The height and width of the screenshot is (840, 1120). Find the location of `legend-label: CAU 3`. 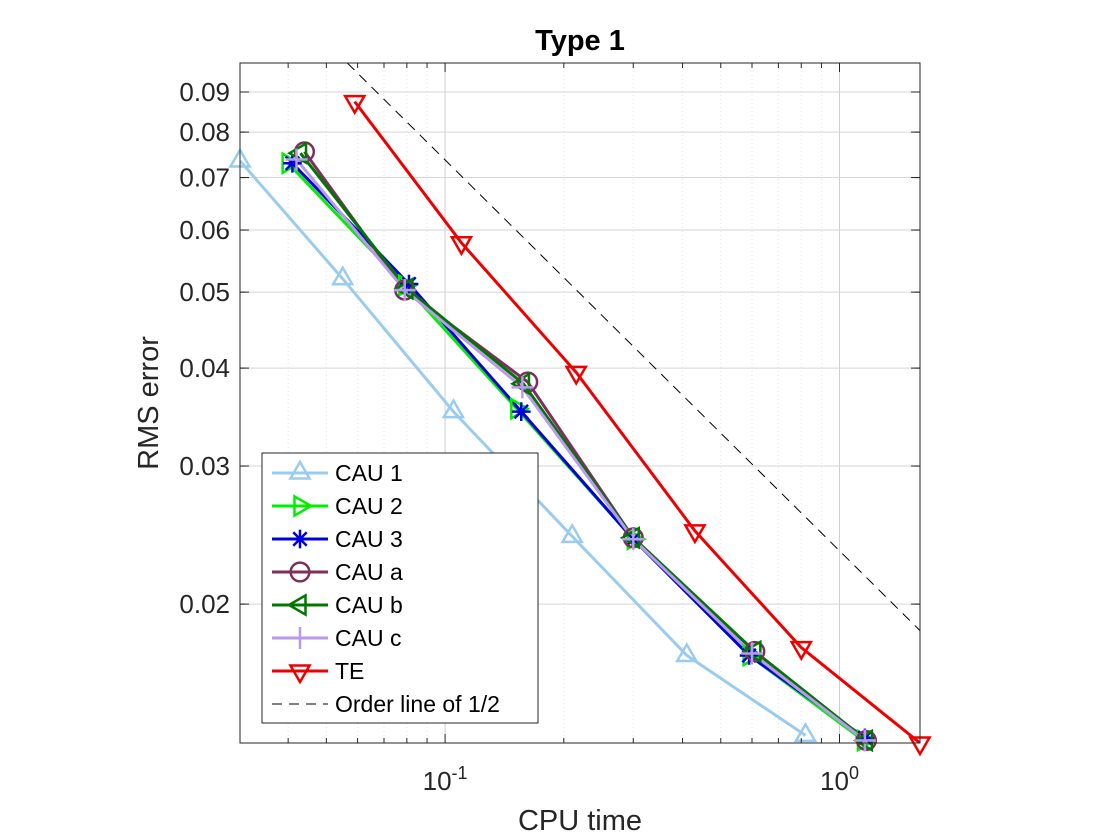

legend-label: CAU 3 is located at coordinates (369, 539).